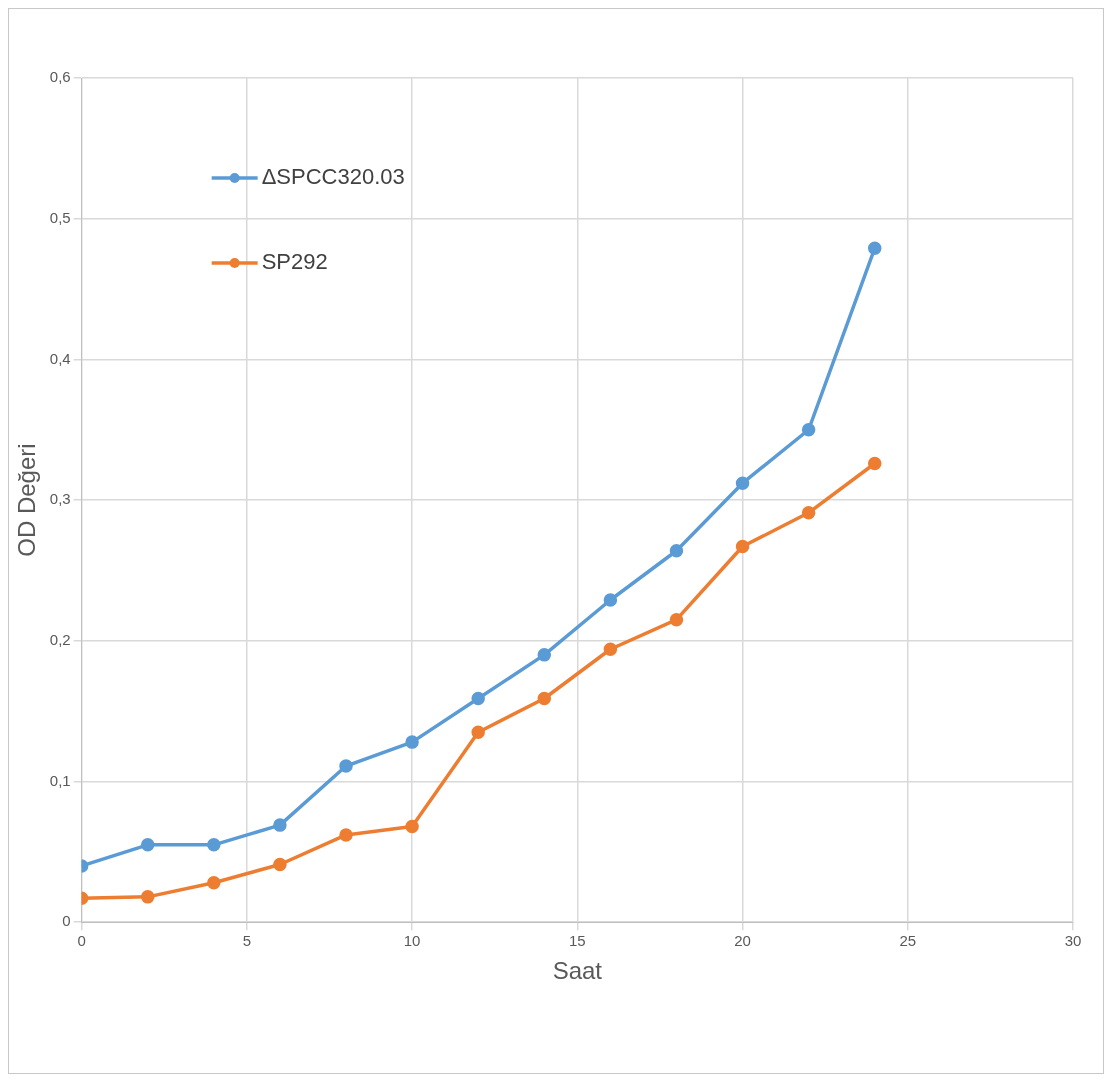  What do you see at coordinates (66, 921) in the screenshot?
I see `y-tick-label: 0` at bounding box center [66, 921].